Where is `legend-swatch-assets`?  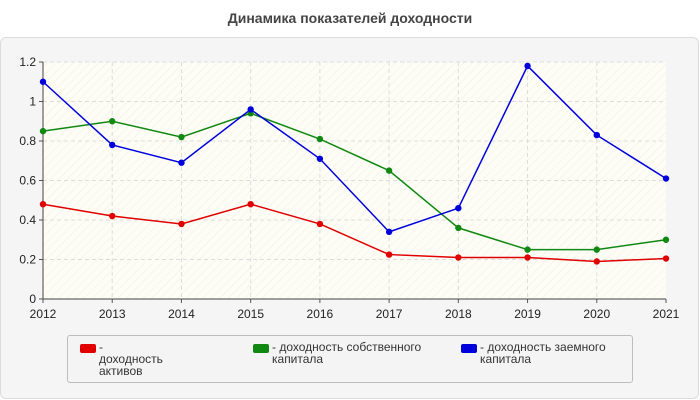 legend-swatch-assets is located at coordinates (88, 348).